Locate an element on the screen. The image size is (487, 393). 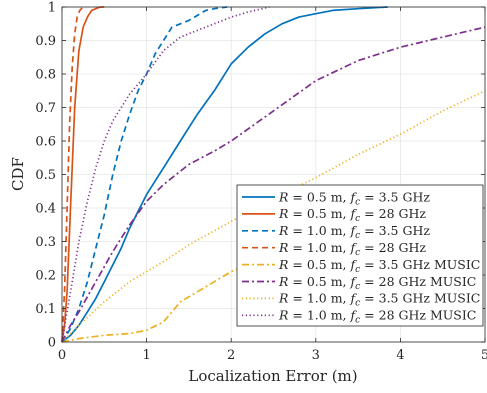
legend-label: R = 1.0 m, fc = 28 GHz MUSIC is located at coordinates (377, 317).